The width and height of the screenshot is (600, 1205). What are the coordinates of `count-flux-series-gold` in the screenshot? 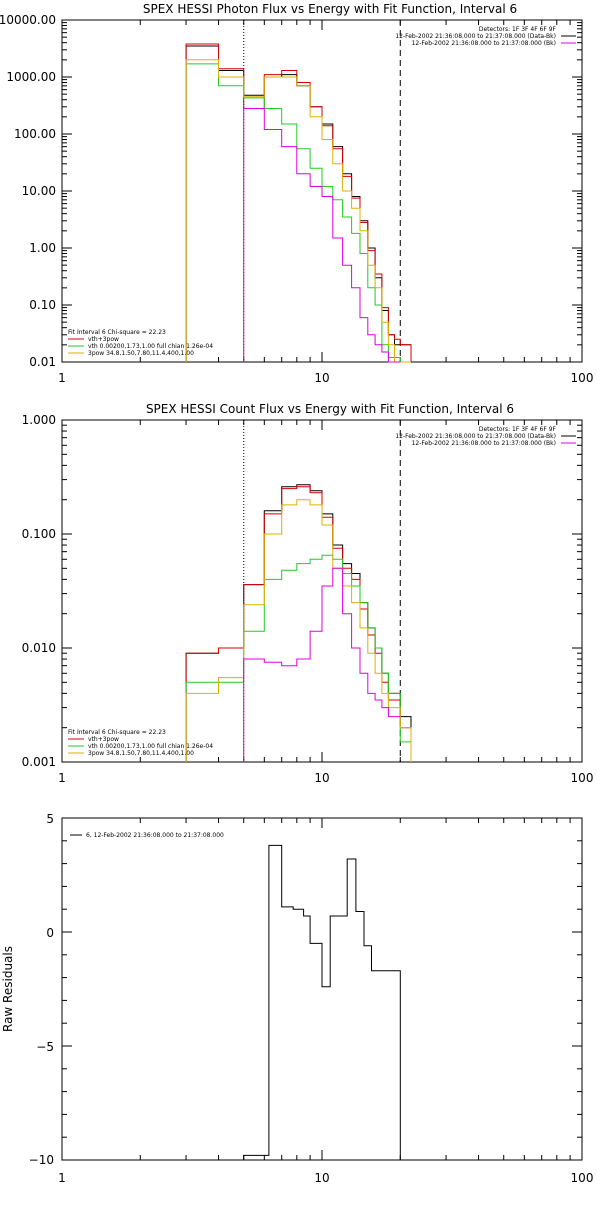 It's located at (298, 630).